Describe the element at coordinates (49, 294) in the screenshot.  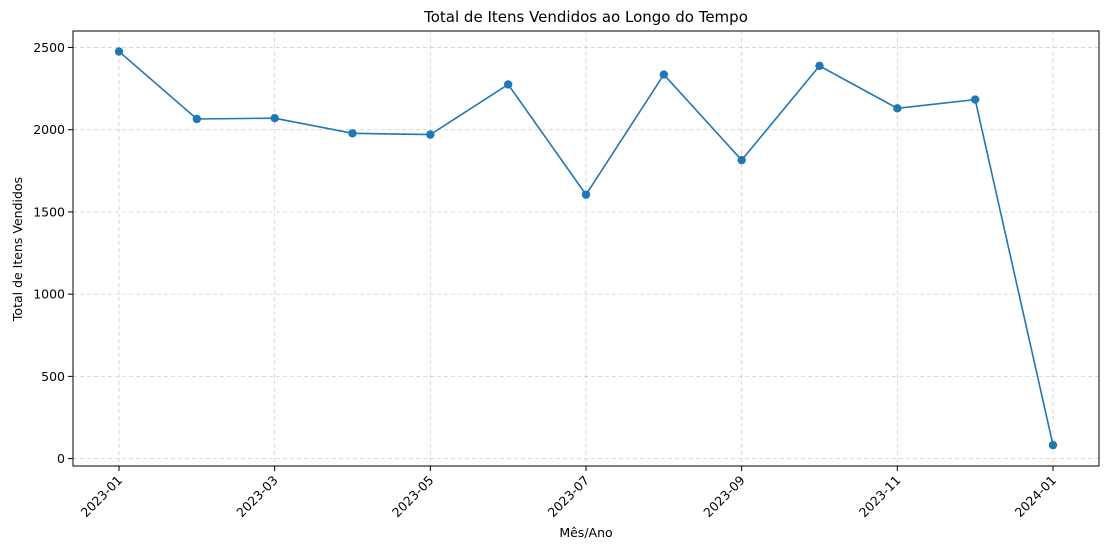
I see `y-tick-label: 1000` at that location.